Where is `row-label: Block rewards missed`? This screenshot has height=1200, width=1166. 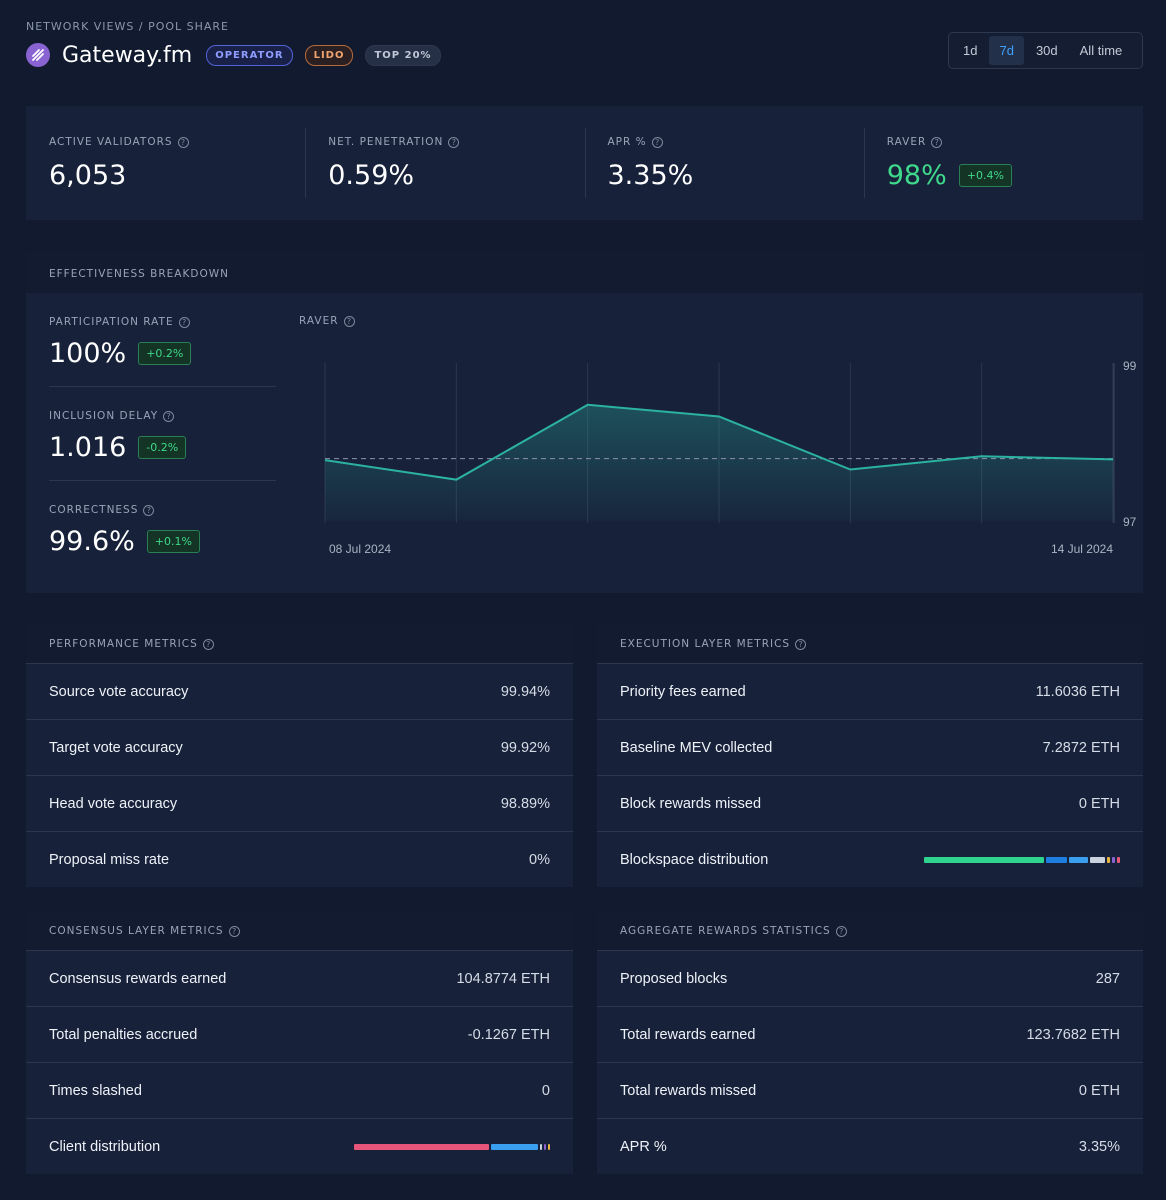 row-label: Block rewards missed is located at coordinates (691, 803).